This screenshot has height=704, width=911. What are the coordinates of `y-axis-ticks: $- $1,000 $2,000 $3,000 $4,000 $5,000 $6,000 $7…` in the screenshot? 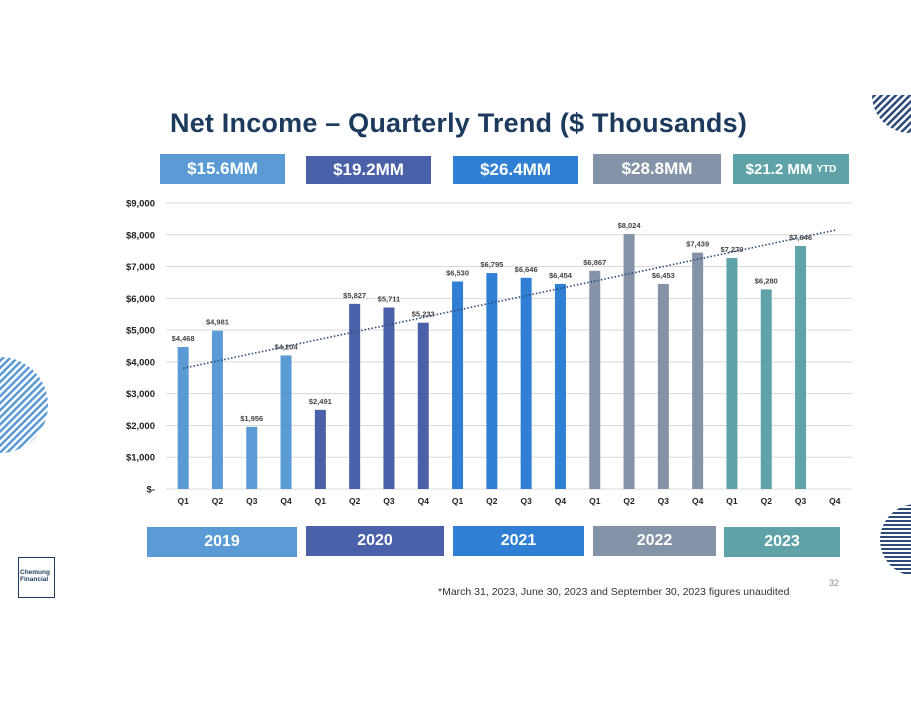 It's located at (140, 347).